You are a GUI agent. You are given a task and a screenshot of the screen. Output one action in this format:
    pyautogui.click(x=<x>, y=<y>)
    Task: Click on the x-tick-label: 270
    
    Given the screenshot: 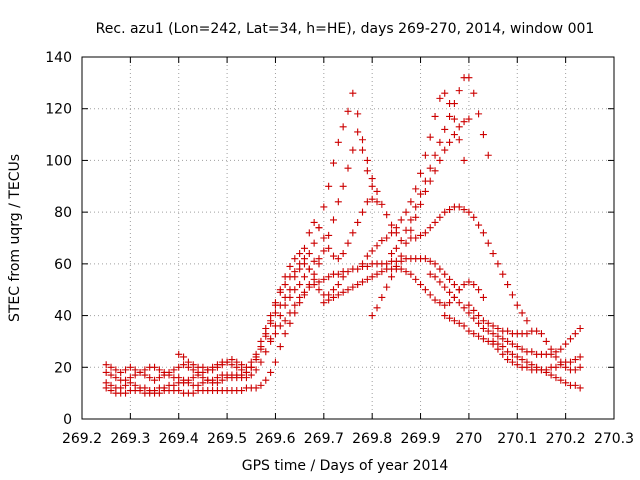 What is the action you would take?
    pyautogui.click(x=469, y=439)
    